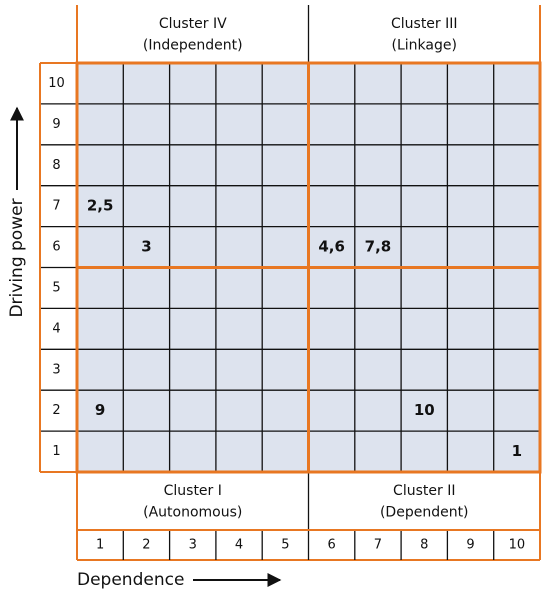  Describe the element at coordinates (192, 513) in the screenshot. I see `cluster-subtitle: (Autonomous)` at that location.